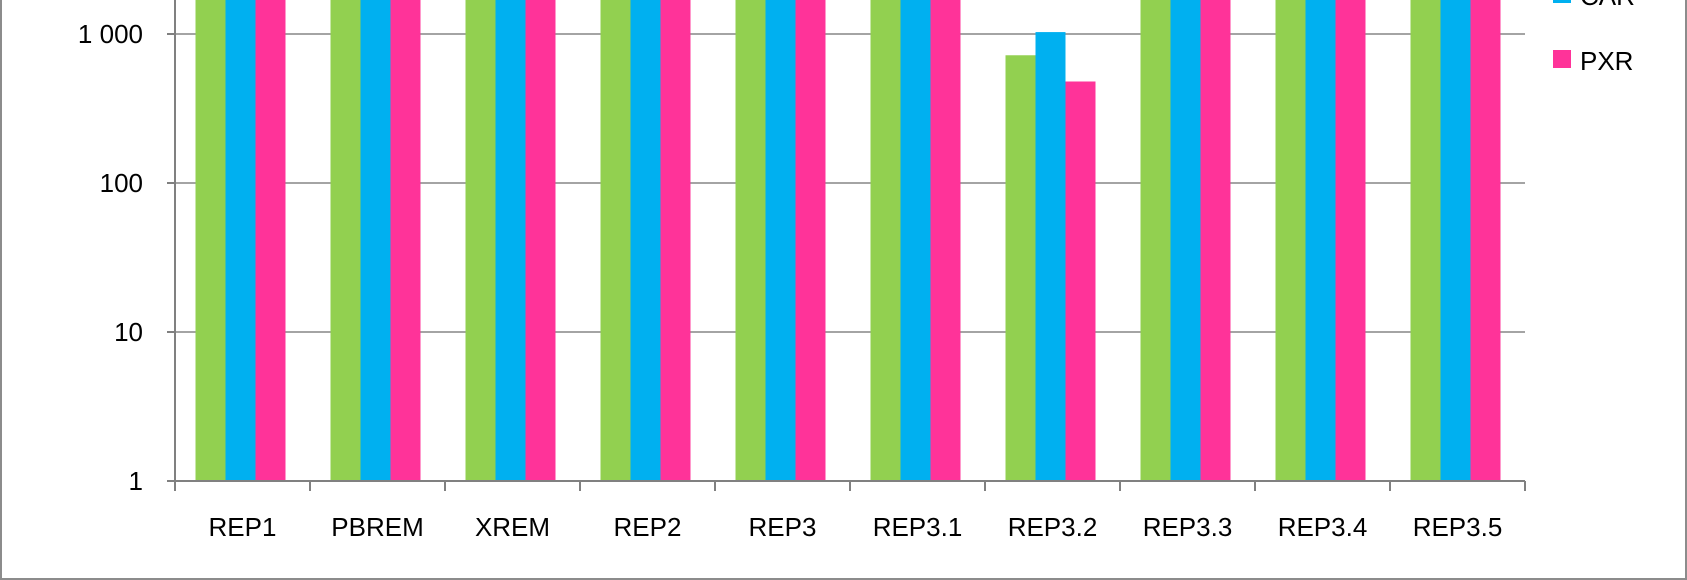 This screenshot has height=580, width=1687. I want to click on y-tick-label: 10, so click(128, 332).